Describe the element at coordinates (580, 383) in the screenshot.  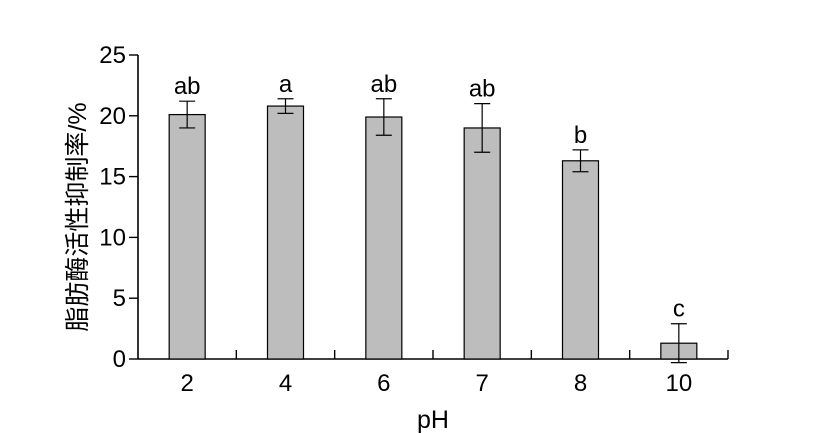
I see `x-tick-label: 8` at that location.